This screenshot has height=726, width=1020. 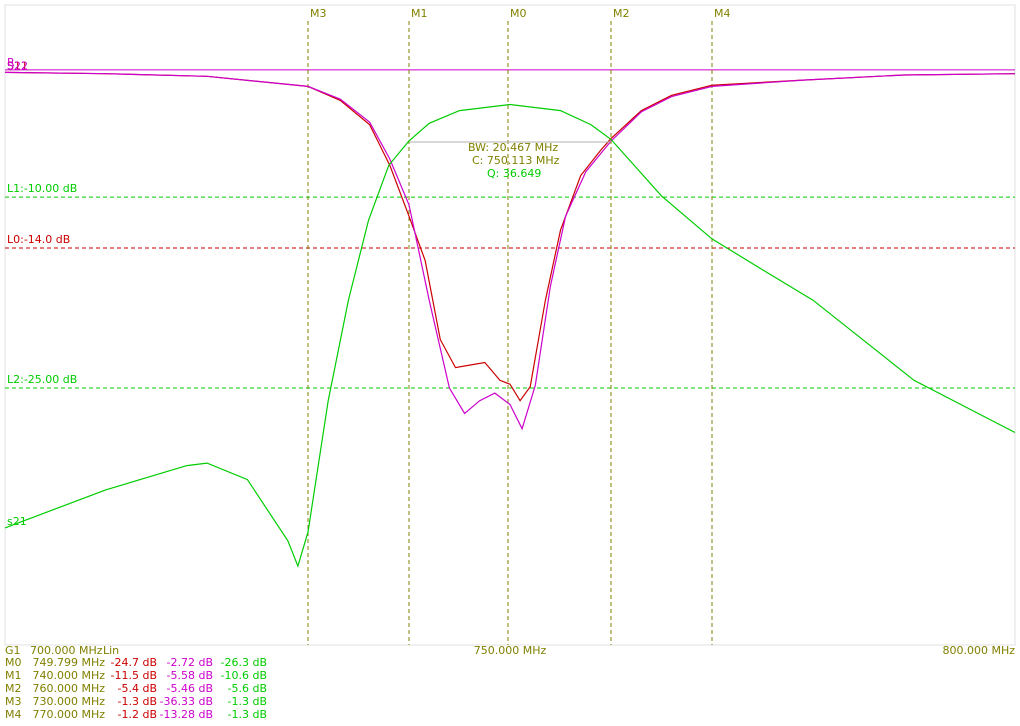 I want to click on x-tick-label: 750.000 MHz, so click(x=510, y=650).